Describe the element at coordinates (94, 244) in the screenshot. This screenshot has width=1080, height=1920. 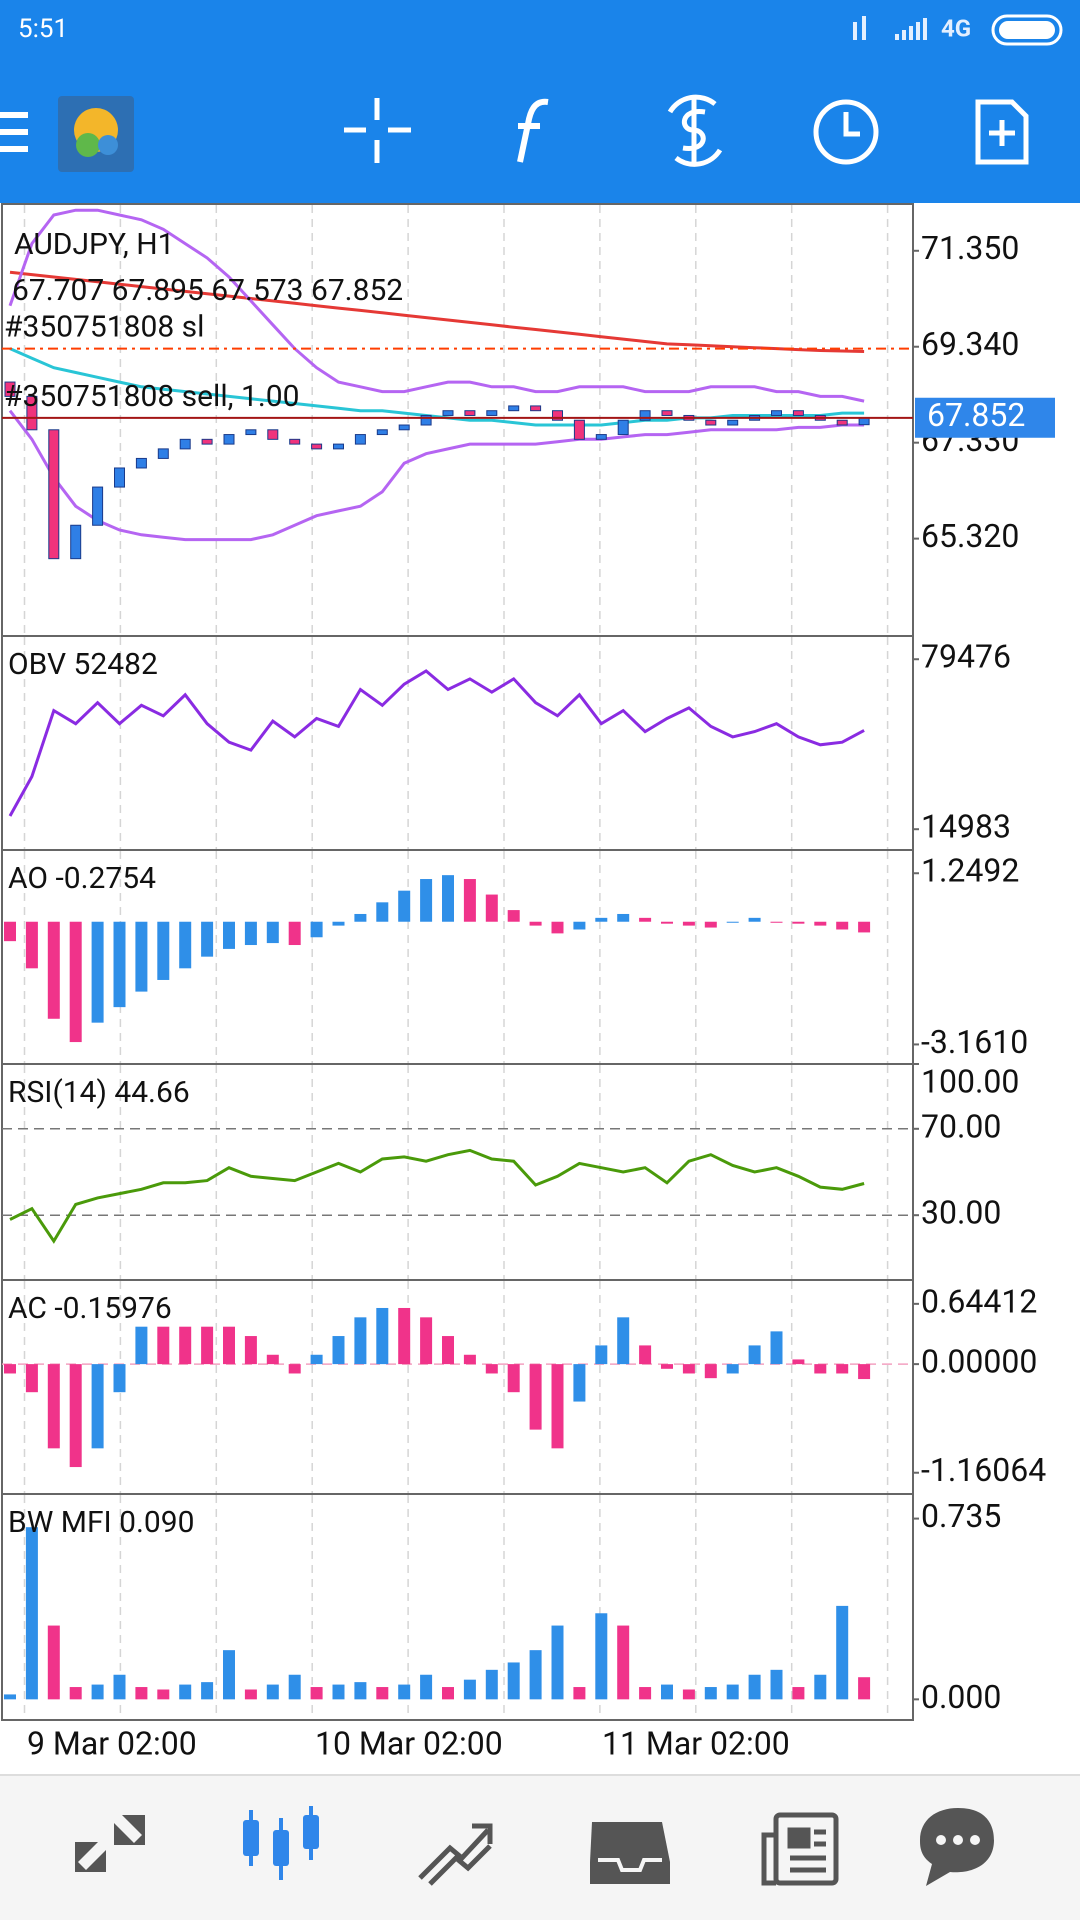
I see `panel-title: AUDJPY, H1` at that location.